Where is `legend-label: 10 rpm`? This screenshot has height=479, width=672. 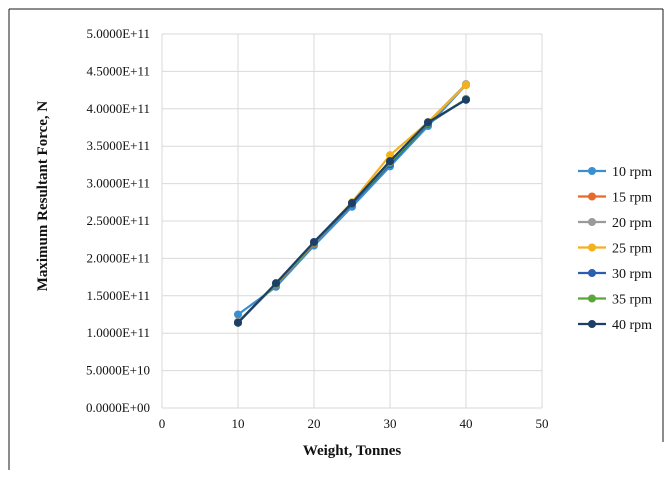 legend-label: 10 rpm is located at coordinates (632, 172).